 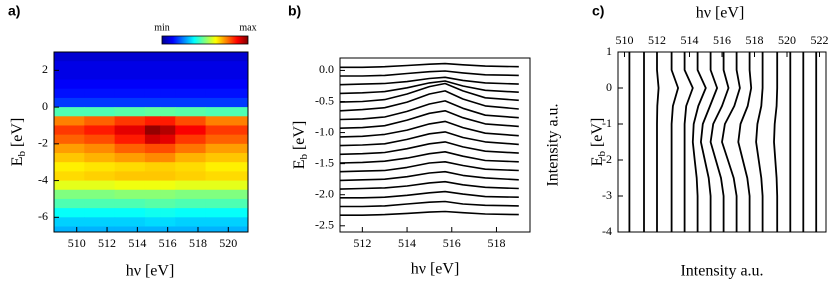 I want to click on y-tick-label: -3, so click(x=607, y=195).